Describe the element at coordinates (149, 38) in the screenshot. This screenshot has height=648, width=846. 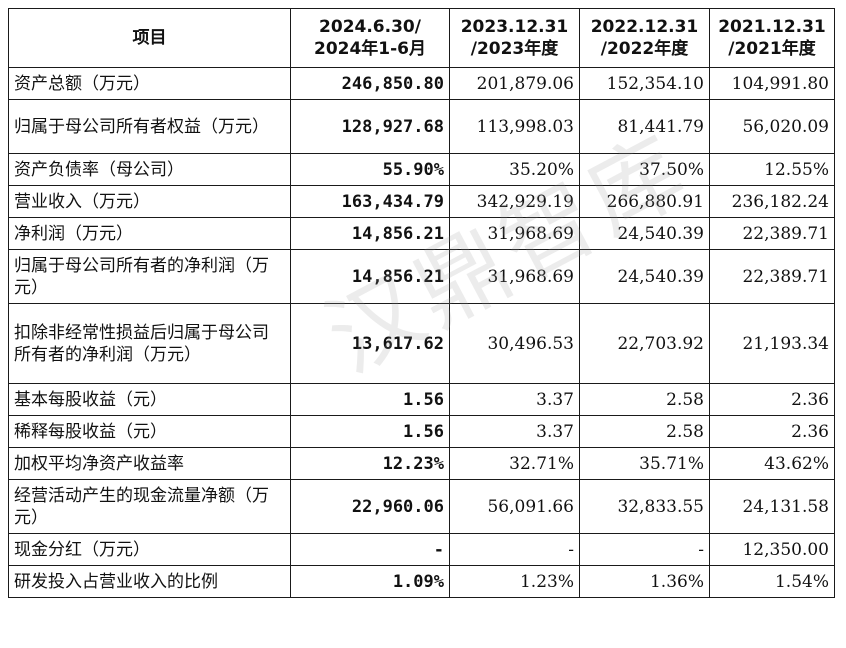
I see `header-item: 项目` at that location.